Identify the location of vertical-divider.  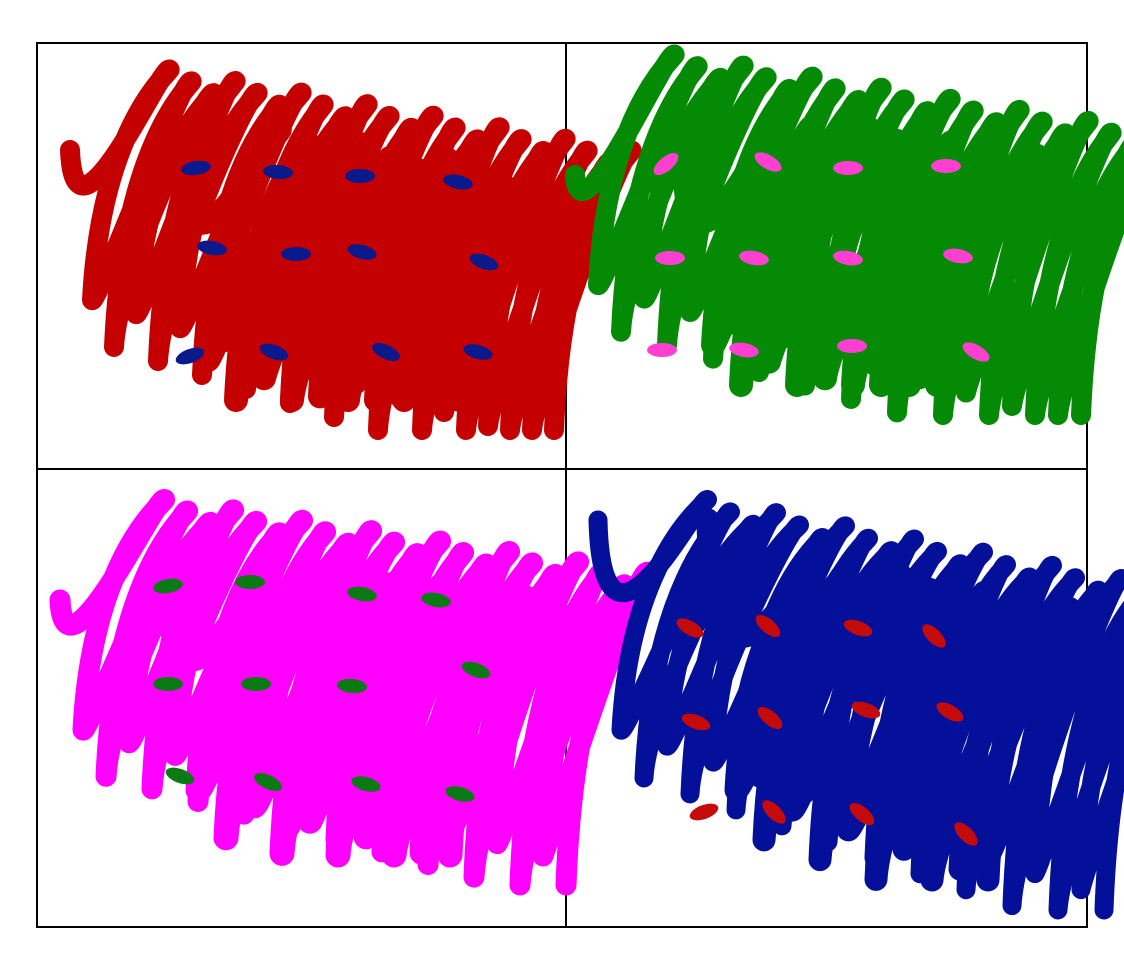
(566, 485).